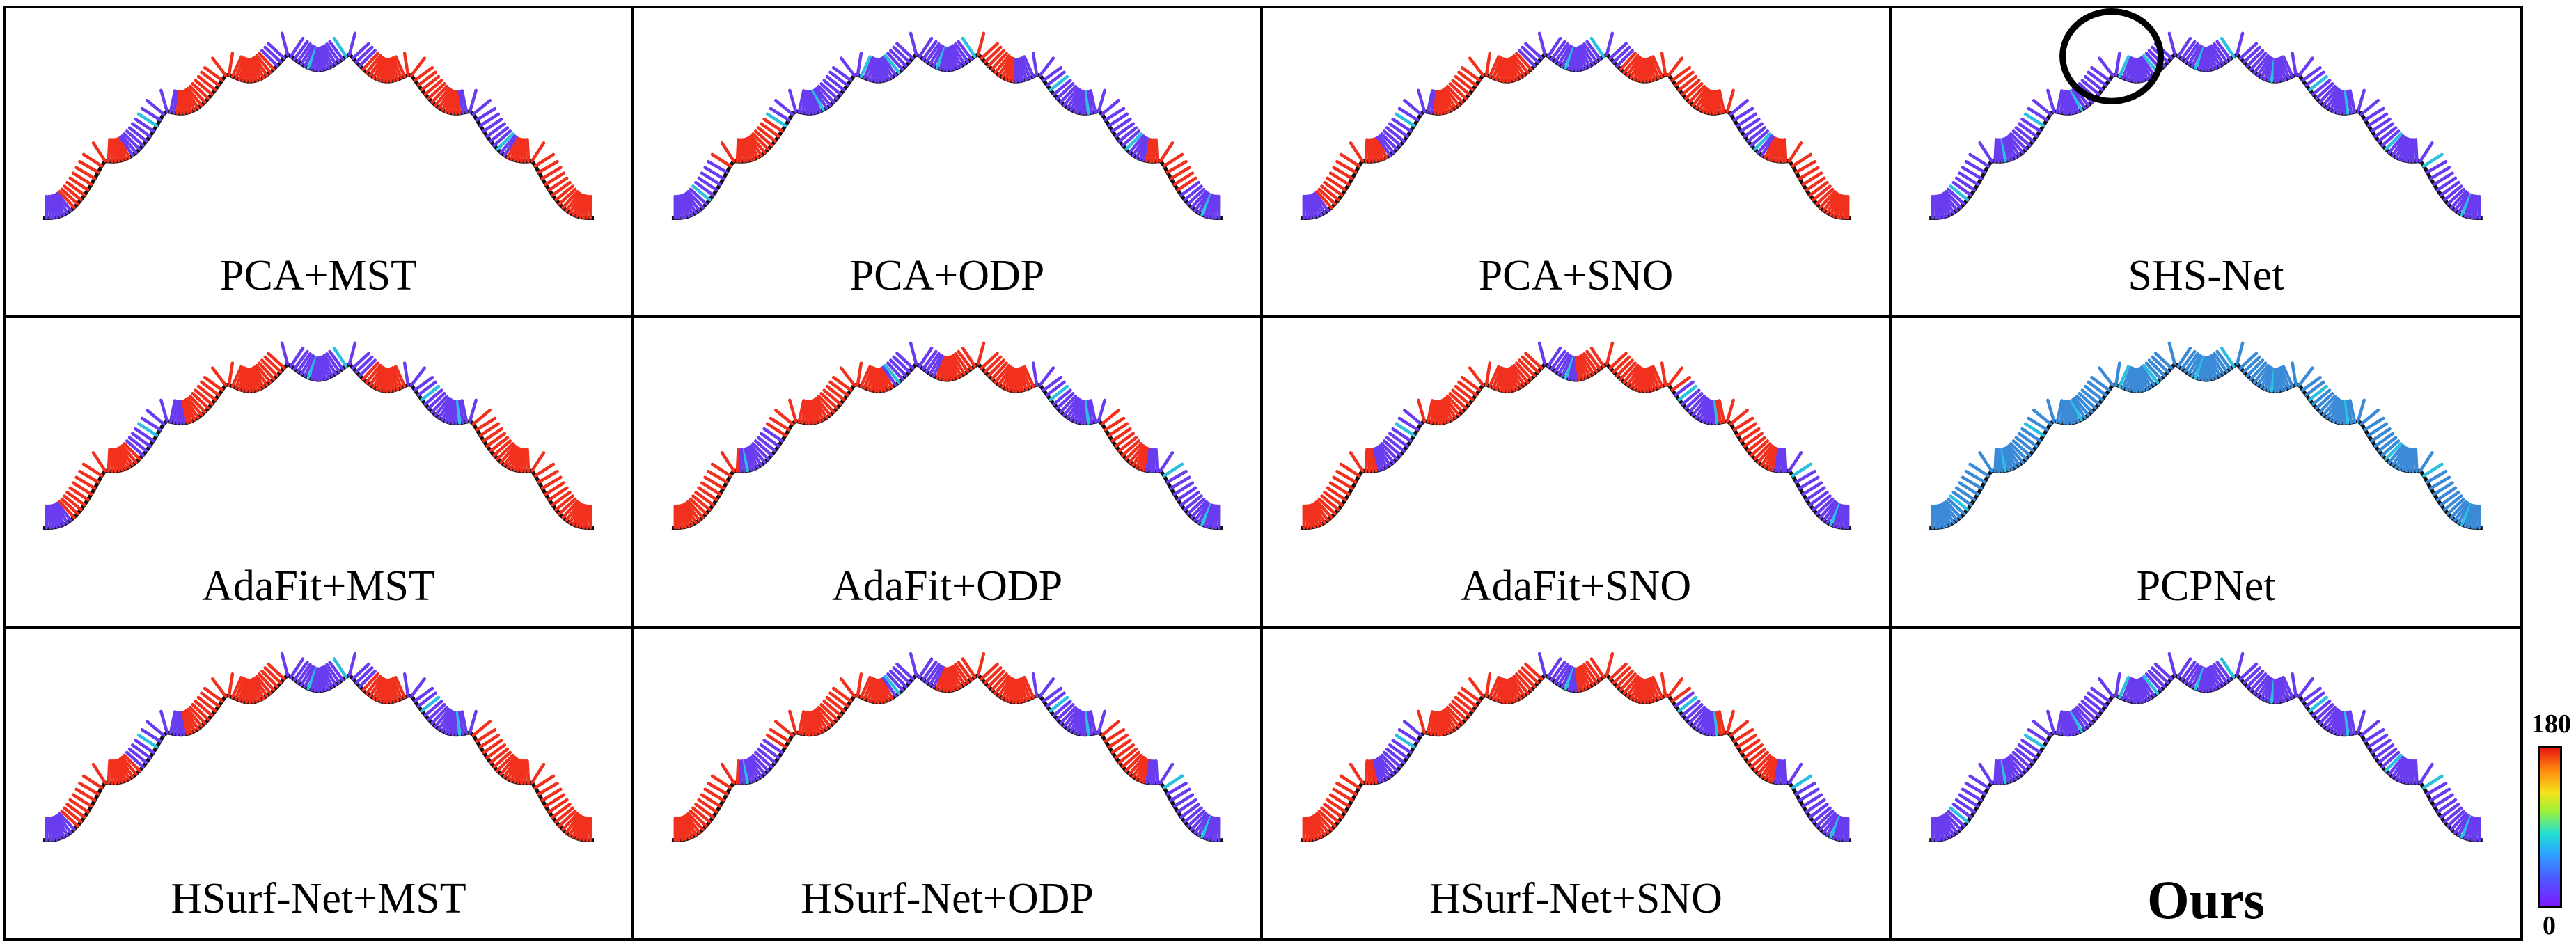 This screenshot has height=946, width=2576. What do you see at coordinates (2206, 435) in the screenshot?
I see `normal-visualization` at bounding box center [2206, 435].